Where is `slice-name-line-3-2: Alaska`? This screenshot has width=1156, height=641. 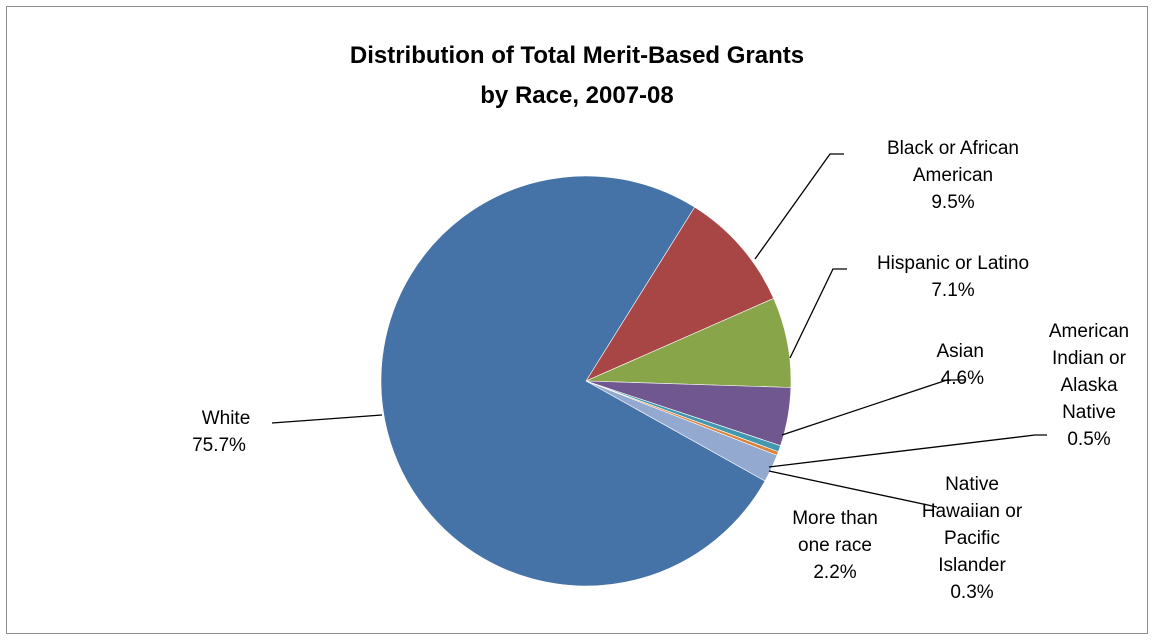
slice-name-line-3-2: Alaska is located at coordinates (1088, 385).